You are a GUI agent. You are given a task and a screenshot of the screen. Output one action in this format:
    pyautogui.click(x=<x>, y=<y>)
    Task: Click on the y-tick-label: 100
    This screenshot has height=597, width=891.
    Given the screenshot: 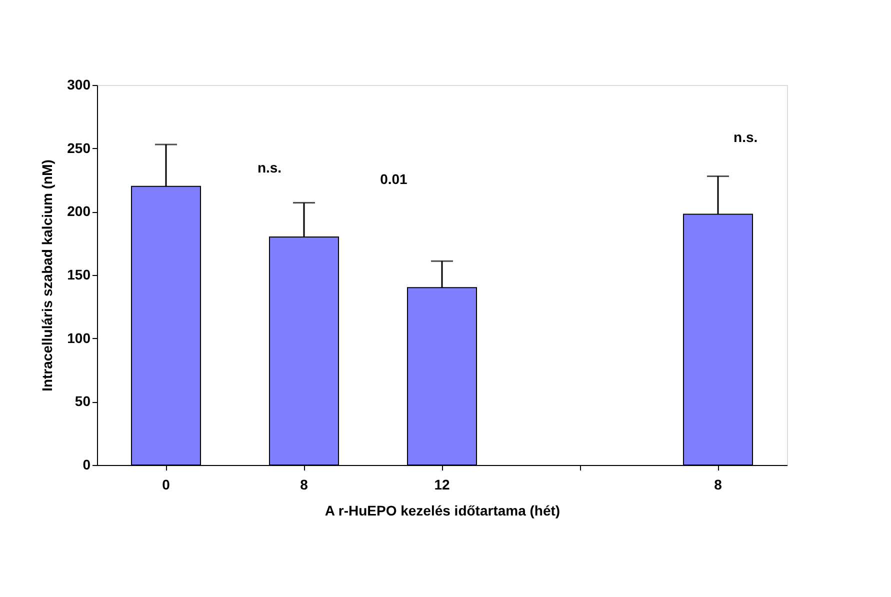 What is the action you would take?
    pyautogui.click(x=79, y=338)
    